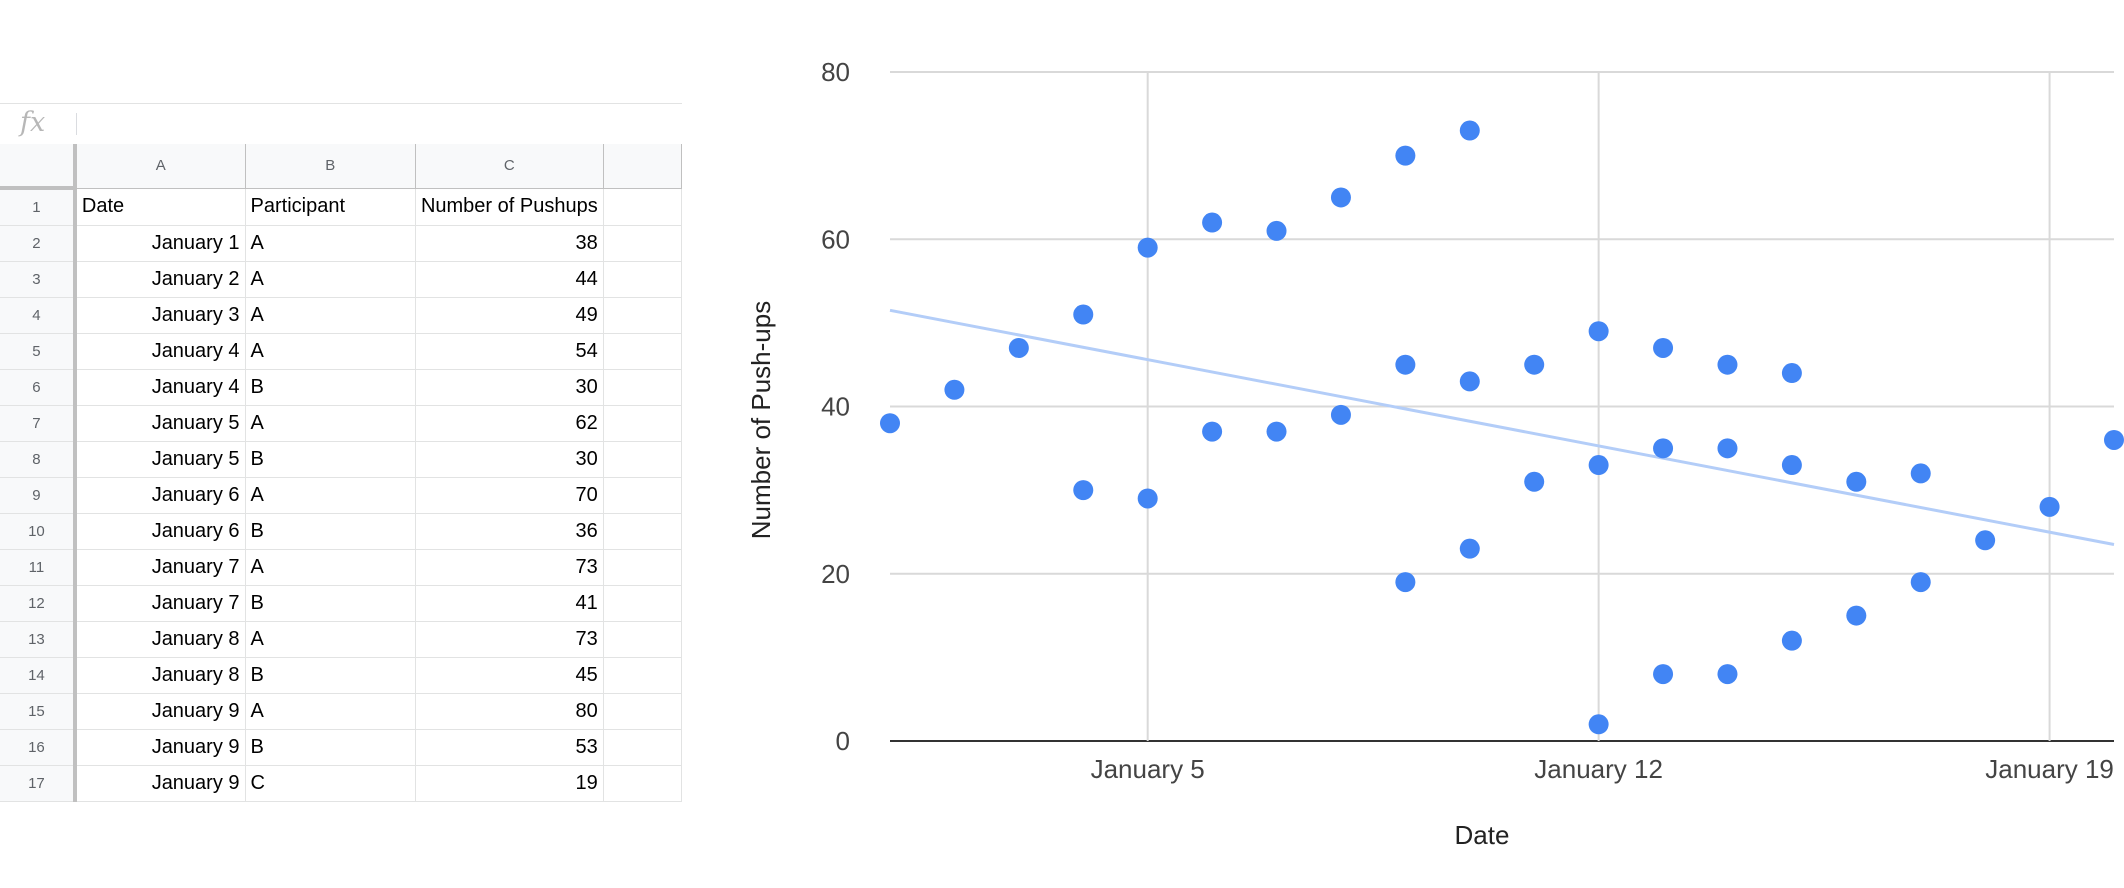 This screenshot has width=2124, height=888. Describe the element at coordinates (38, 315) in the screenshot. I see `row-header: 4` at that location.